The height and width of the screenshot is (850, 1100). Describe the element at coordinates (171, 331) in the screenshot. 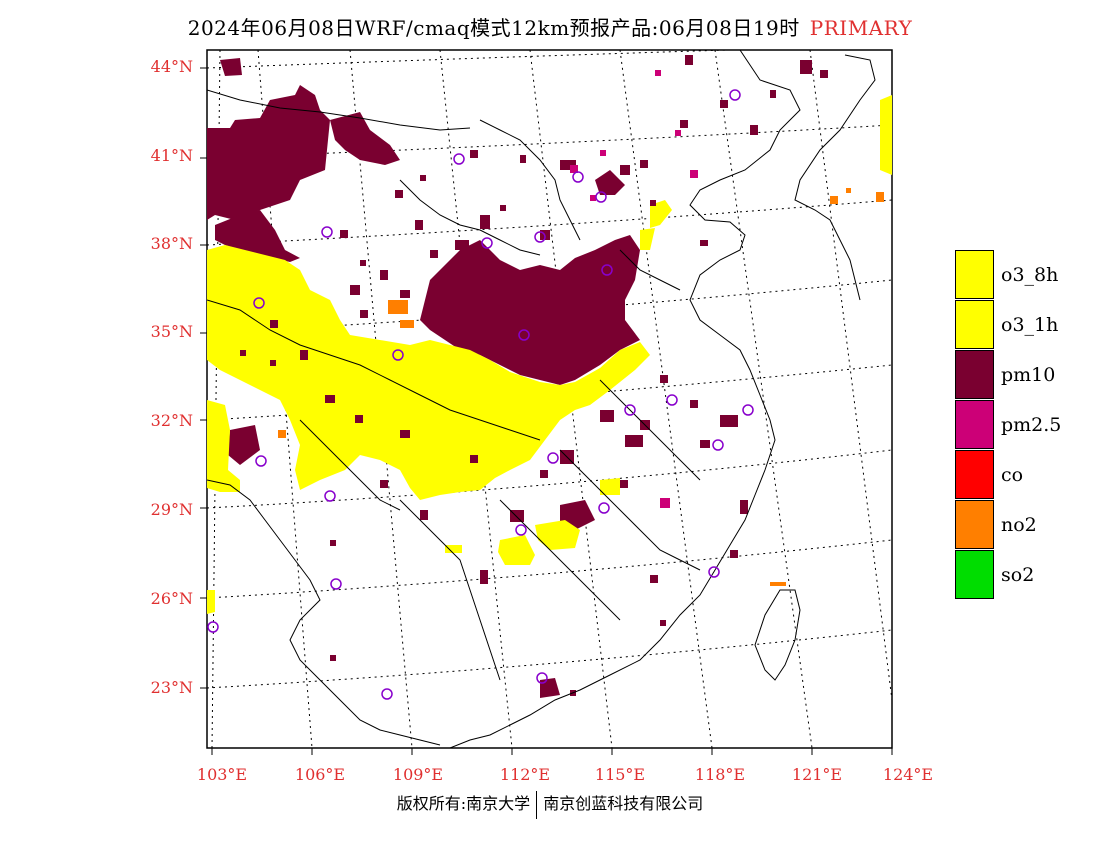

I see `lat-label-35: 35°N` at that location.